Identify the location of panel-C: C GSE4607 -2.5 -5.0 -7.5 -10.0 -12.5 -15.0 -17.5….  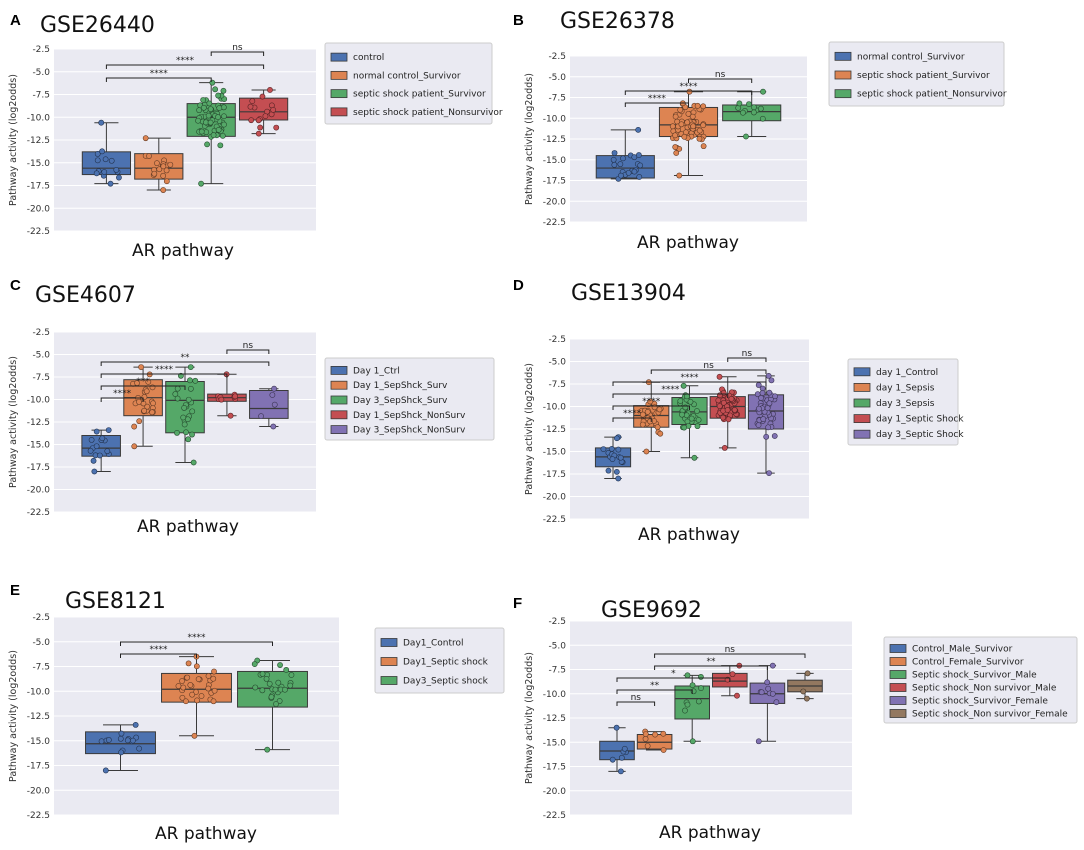
(251, 407).